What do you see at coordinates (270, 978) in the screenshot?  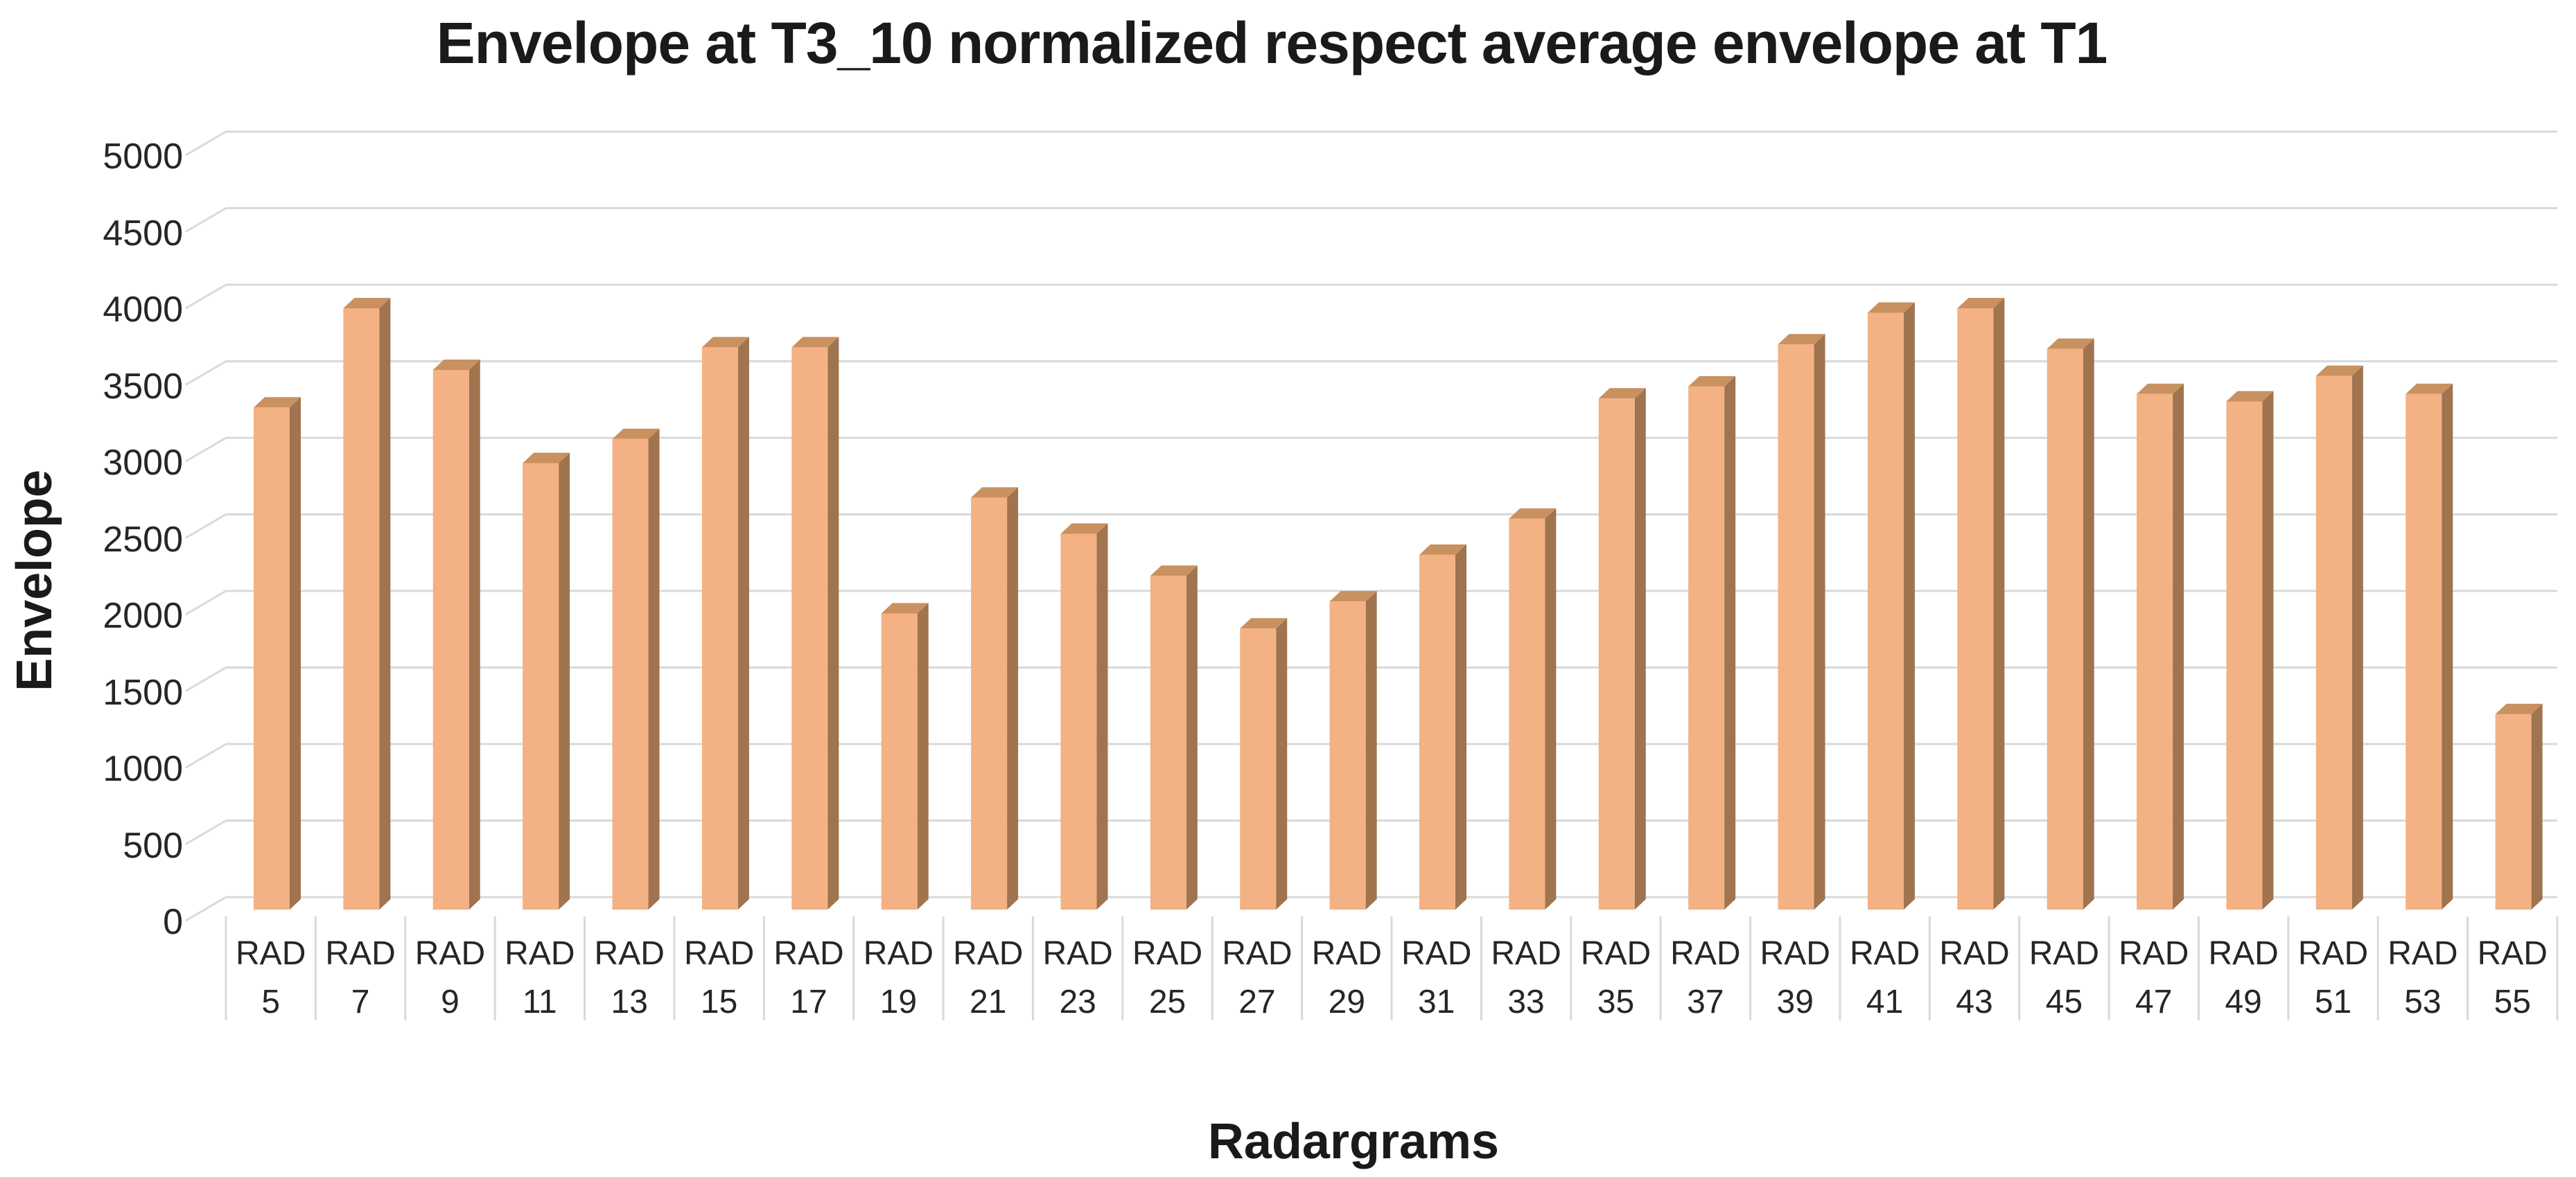 I see `category-label: RAD 5` at bounding box center [270, 978].